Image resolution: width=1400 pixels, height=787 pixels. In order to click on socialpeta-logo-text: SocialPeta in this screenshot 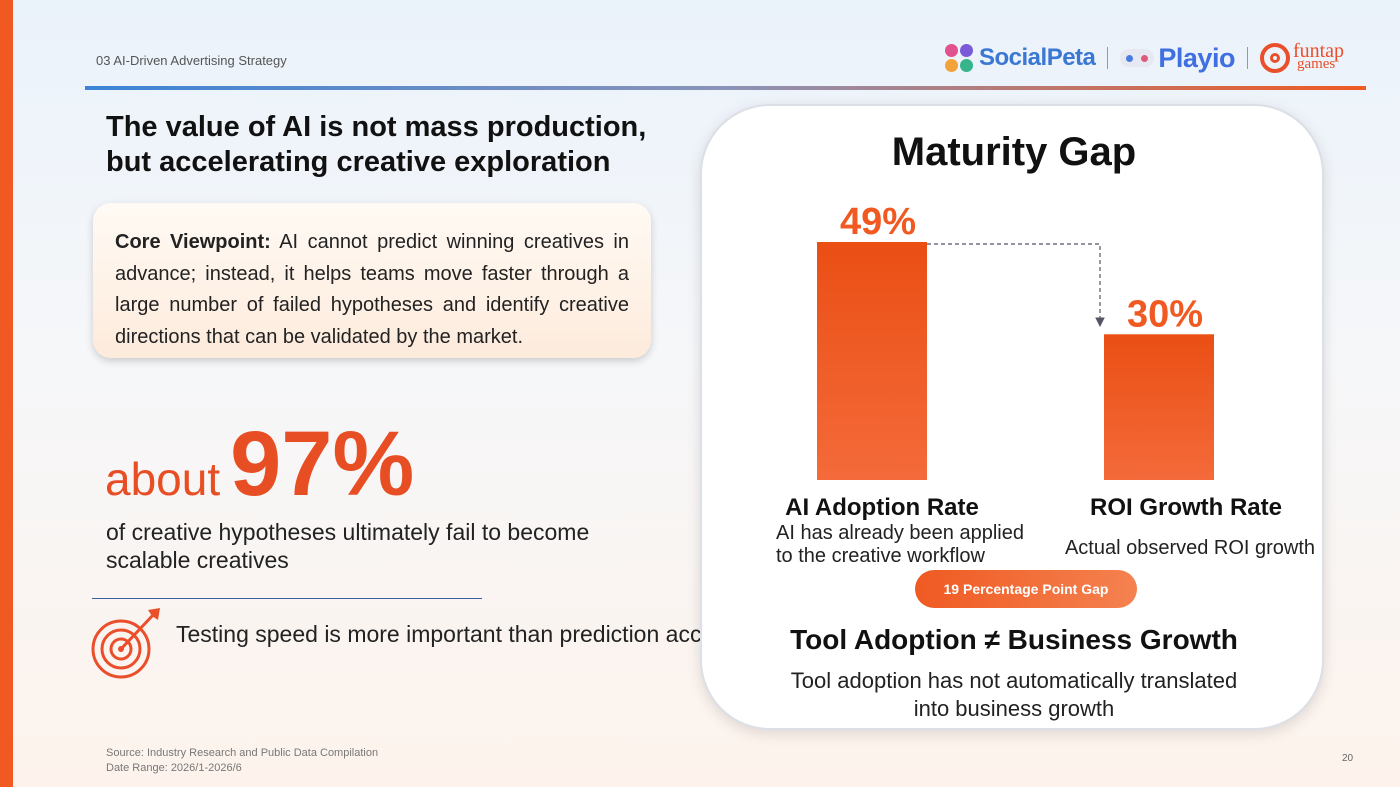, I will do `click(1037, 57)`.